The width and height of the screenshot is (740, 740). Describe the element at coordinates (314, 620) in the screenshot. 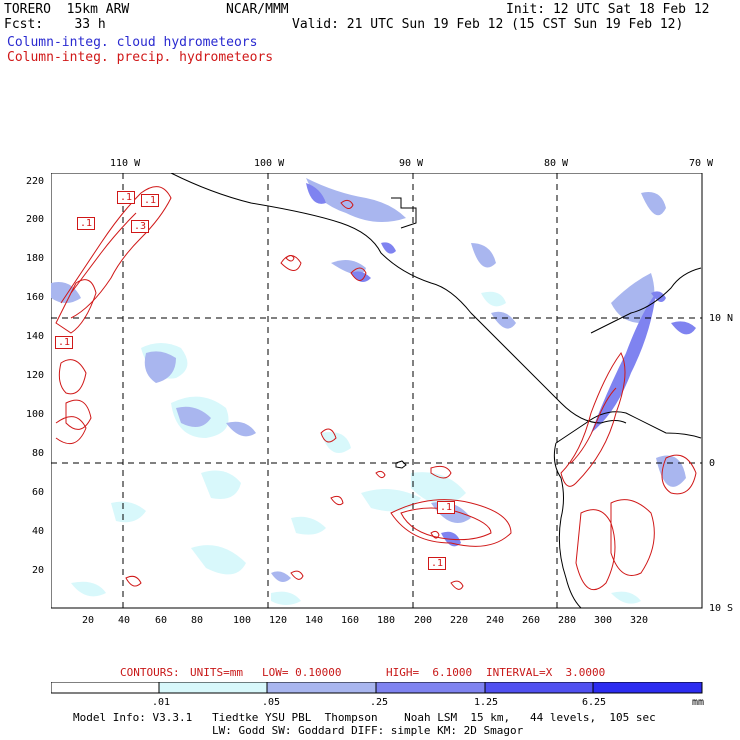

I see `x-tick-label: 140` at that location.